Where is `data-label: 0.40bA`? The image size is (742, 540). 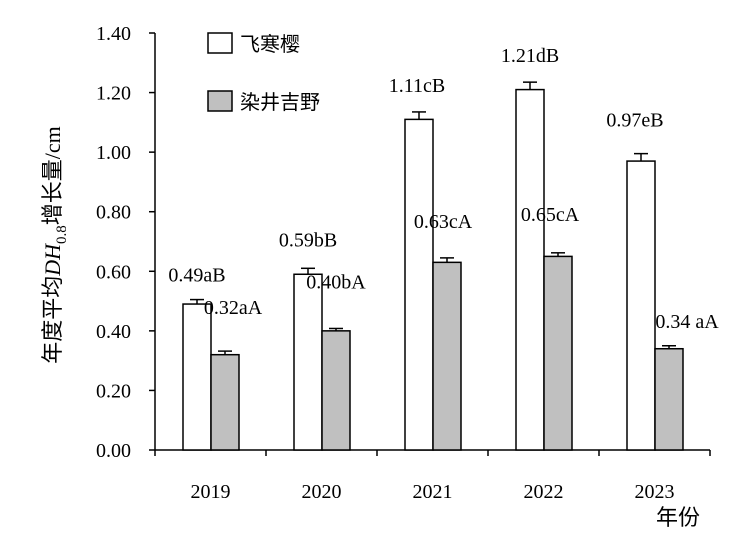 data-label: 0.40bA is located at coordinates (336, 282).